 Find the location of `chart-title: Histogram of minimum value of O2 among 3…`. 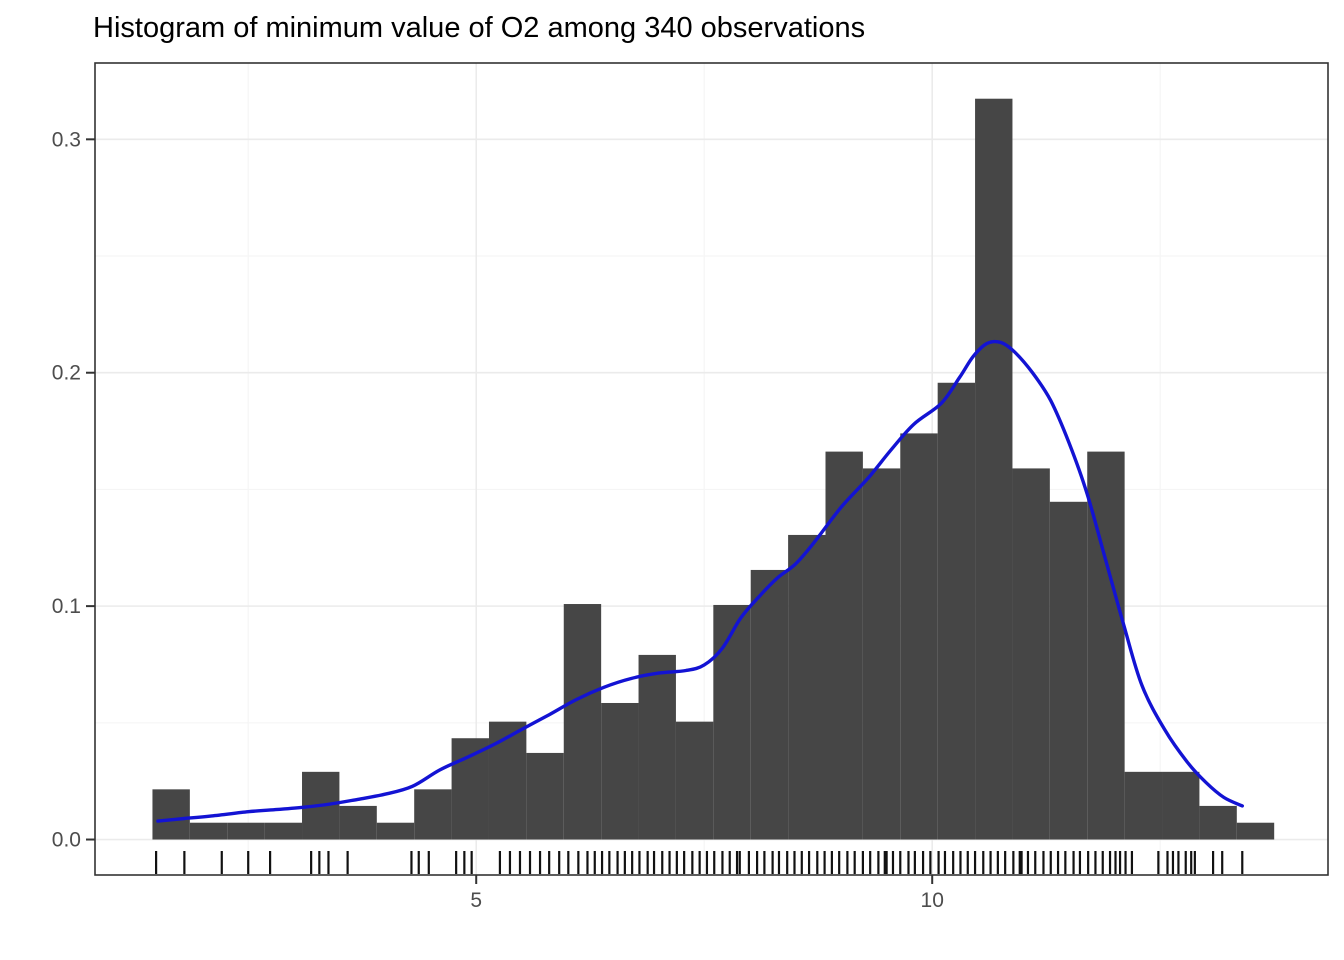

chart-title: Histogram of minimum value of O2 among 3… is located at coordinates (479, 28).